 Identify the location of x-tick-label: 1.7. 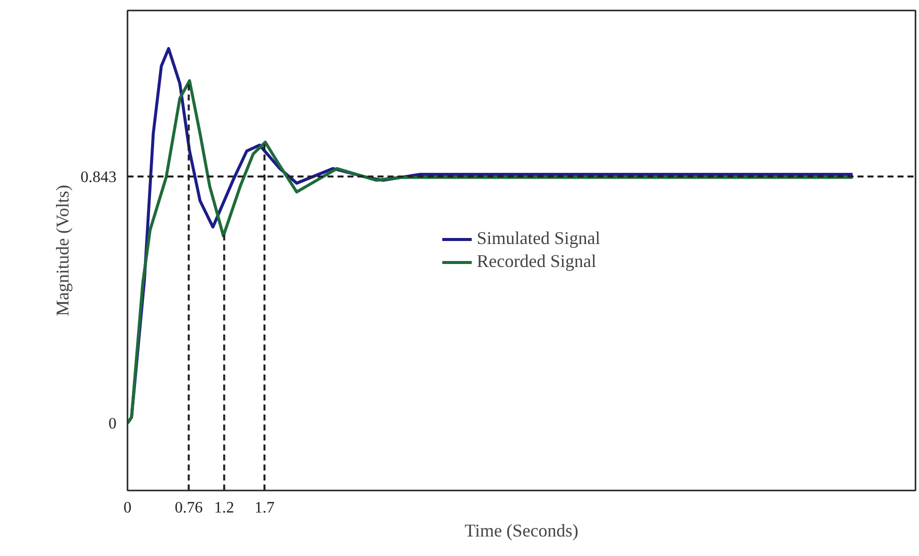
(264, 508).